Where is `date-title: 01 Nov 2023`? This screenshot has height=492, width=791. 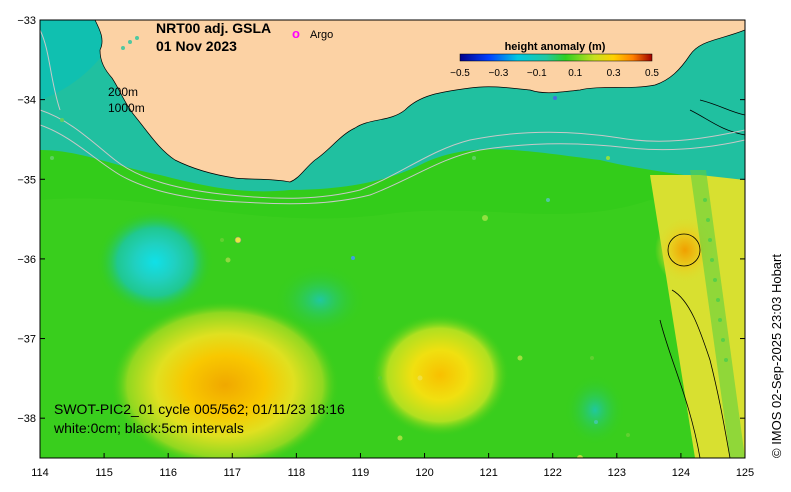 date-title: 01 Nov 2023 is located at coordinates (196, 46).